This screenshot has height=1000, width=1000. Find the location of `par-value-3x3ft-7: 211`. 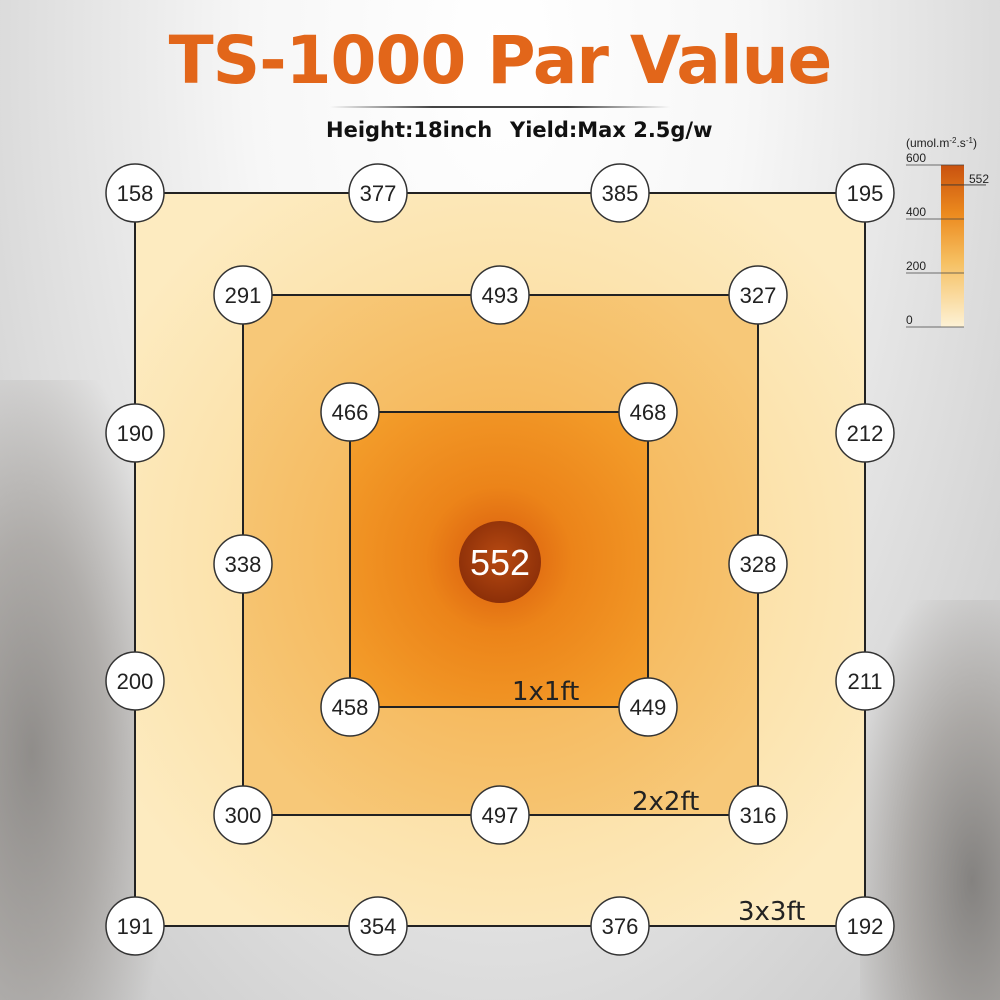

par-value-3x3ft-7: 211 is located at coordinates (864, 681).